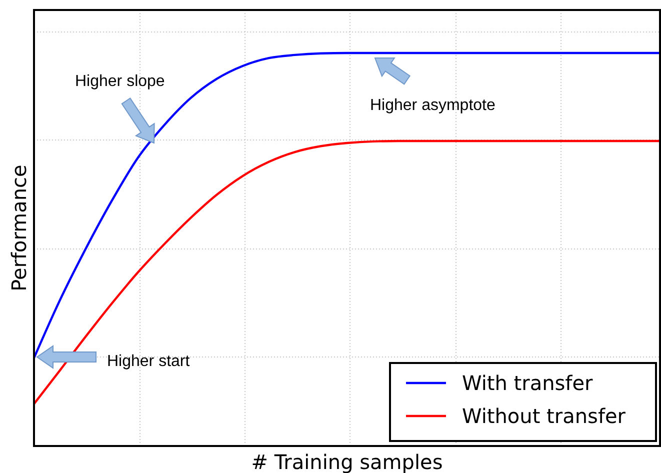 The width and height of the screenshot is (661, 473). Describe the element at coordinates (148, 361) in the screenshot. I see `annotation: Higher start` at that location.